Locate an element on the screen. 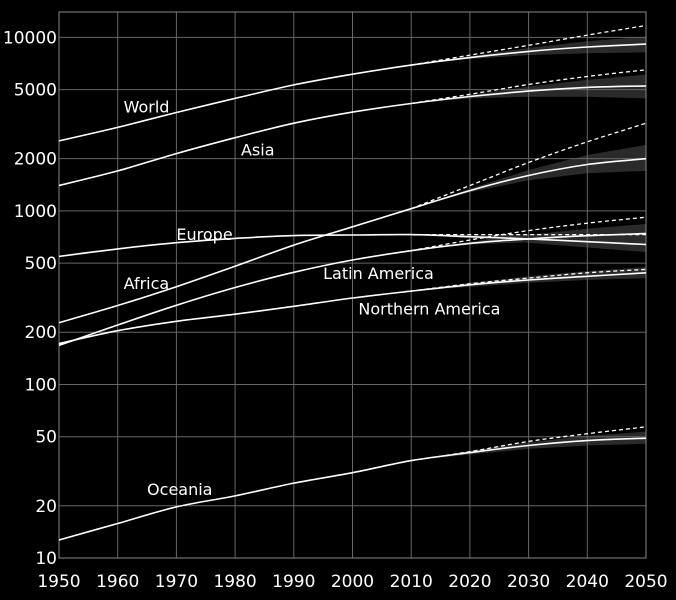 The width and height of the screenshot is (676, 600). world-projection-line is located at coordinates (529, 45).